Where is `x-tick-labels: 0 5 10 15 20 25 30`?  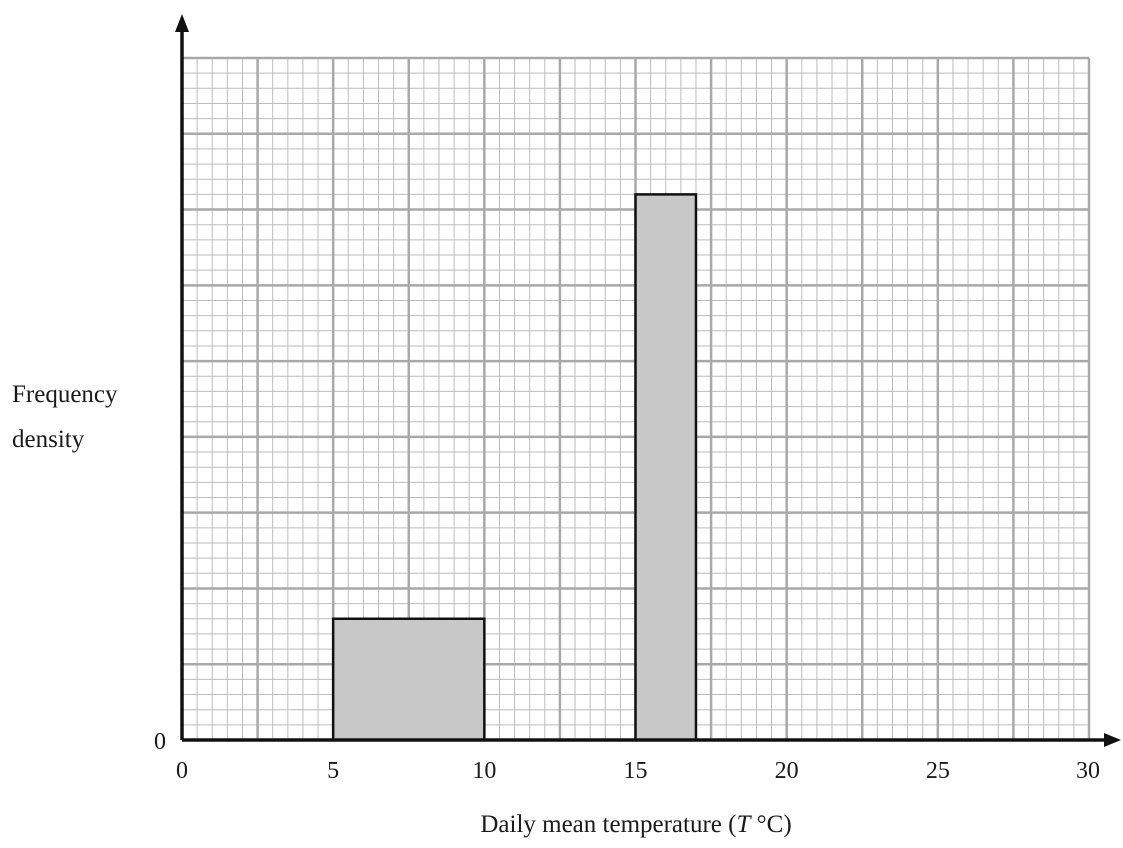
x-tick-labels: 0 5 10 15 20 25 30 is located at coordinates (638, 771).